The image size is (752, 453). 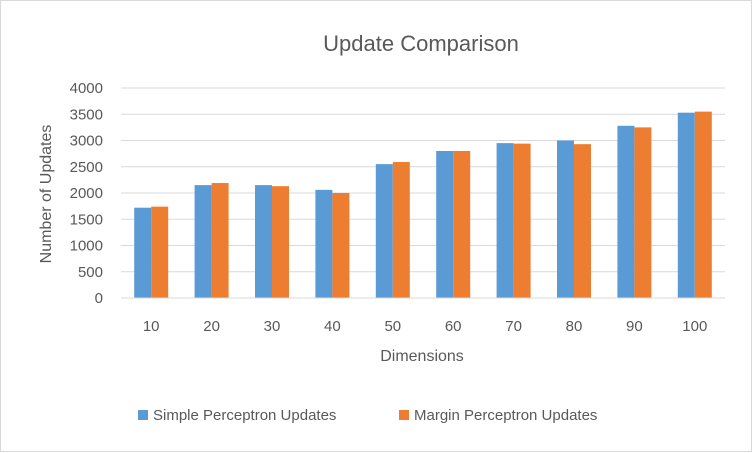 What do you see at coordinates (86, 219) in the screenshot?
I see `y-tick-label: 1500` at bounding box center [86, 219].